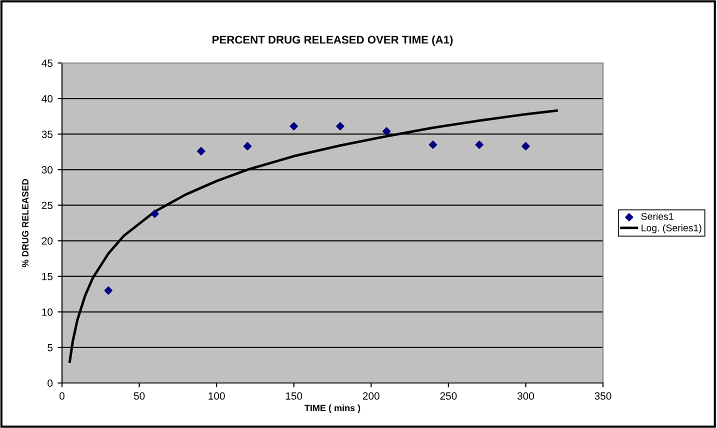  Describe the element at coordinates (47, 241) in the screenshot. I see `y-tick-label: 20` at that location.